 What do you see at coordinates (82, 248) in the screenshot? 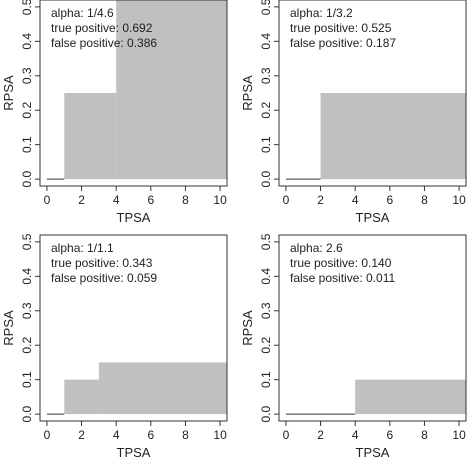
I see `annotation-line: alpha: 1/1.1` at bounding box center [82, 248].